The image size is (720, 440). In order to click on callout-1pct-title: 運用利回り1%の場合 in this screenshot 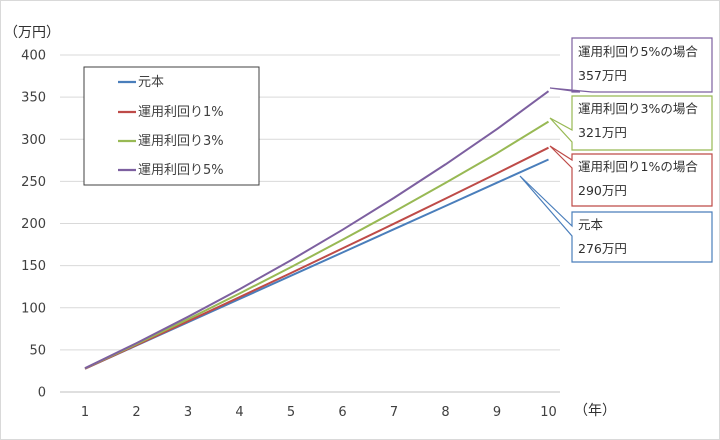, I will do `click(638, 166)`.